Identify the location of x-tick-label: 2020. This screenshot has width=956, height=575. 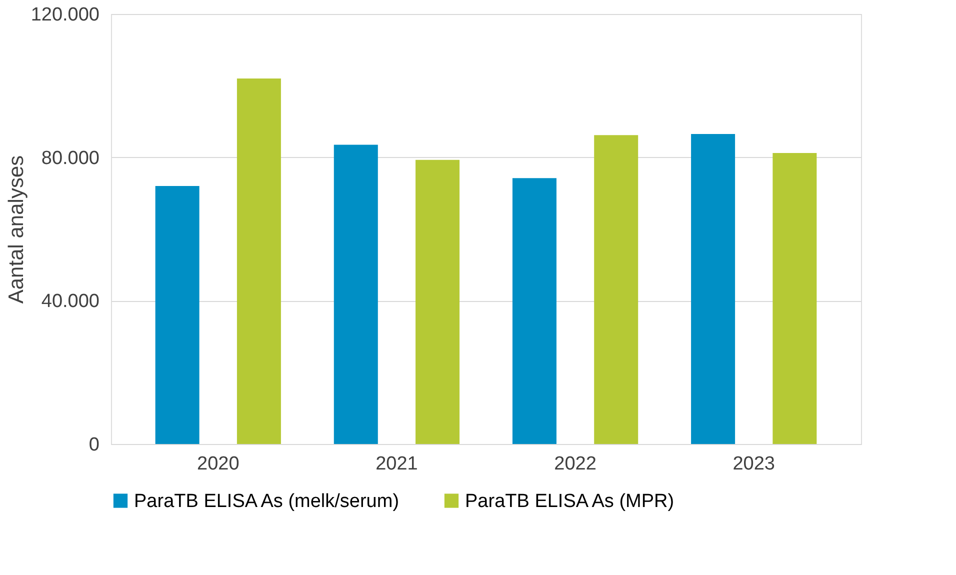
(218, 464).